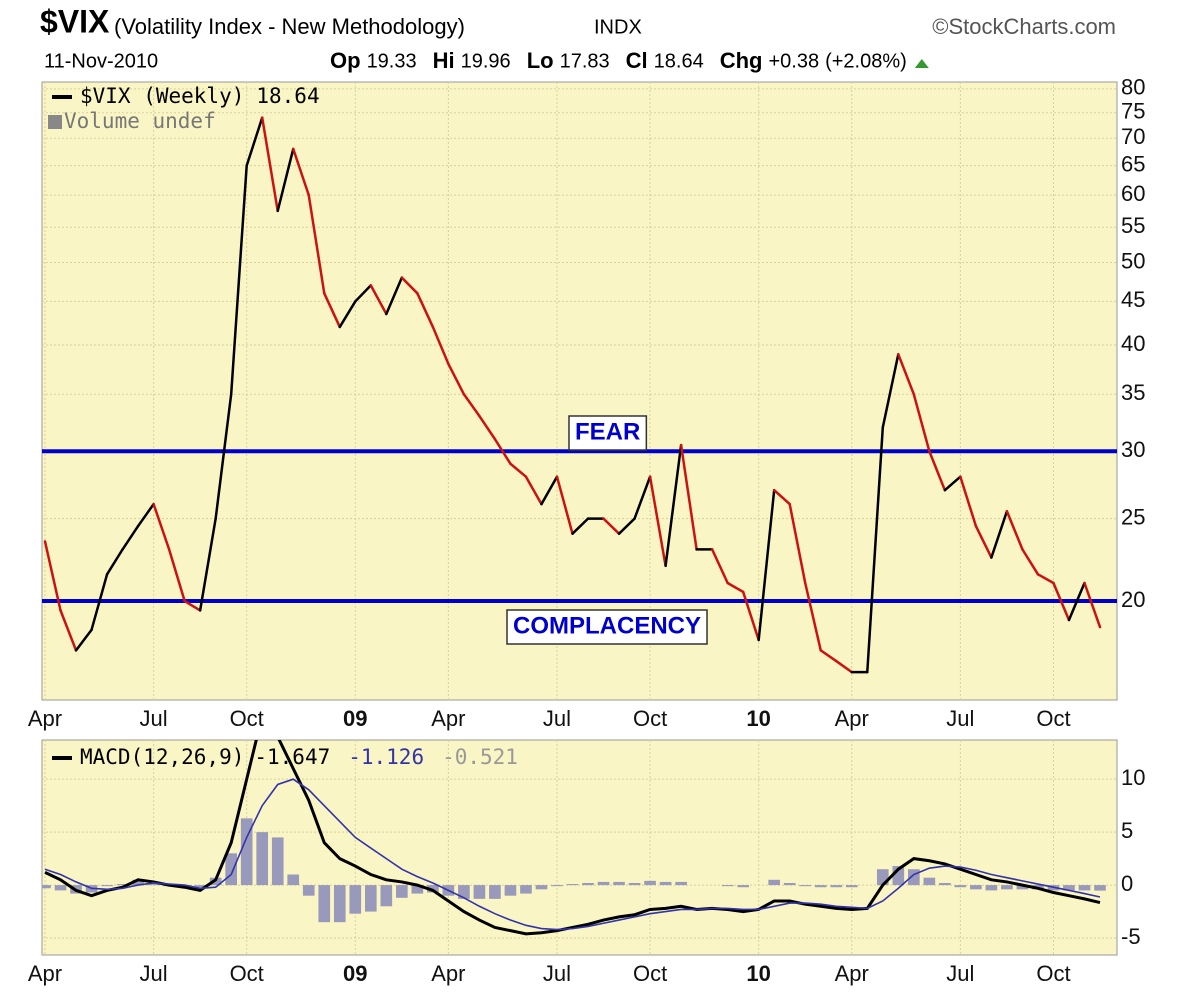 Image resolution: width=1200 pixels, height=999 pixels. Describe the element at coordinates (618, 27) in the screenshot. I see `exchange: INDX` at that location.